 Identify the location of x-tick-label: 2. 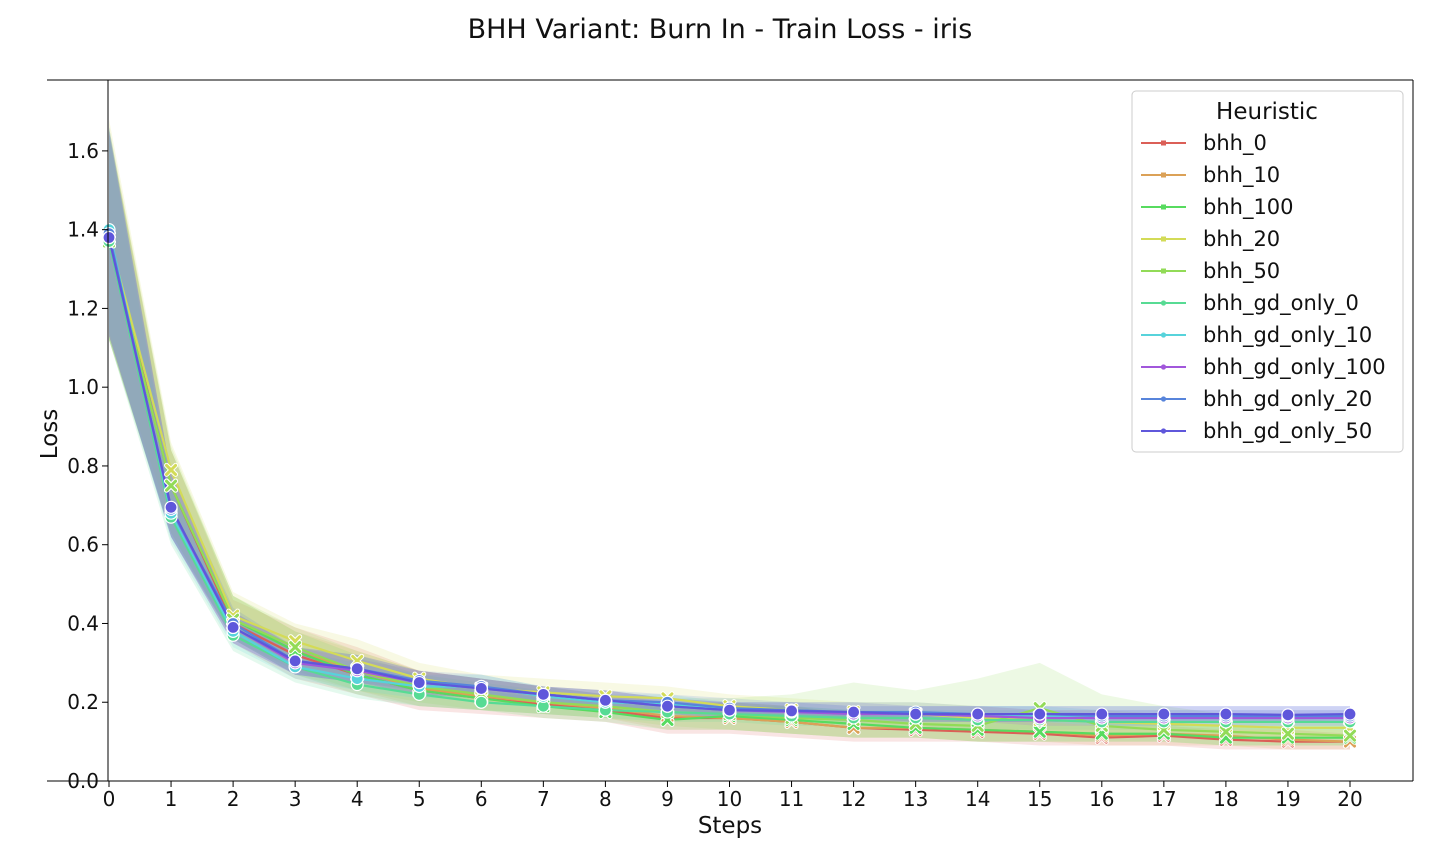
(233, 799).